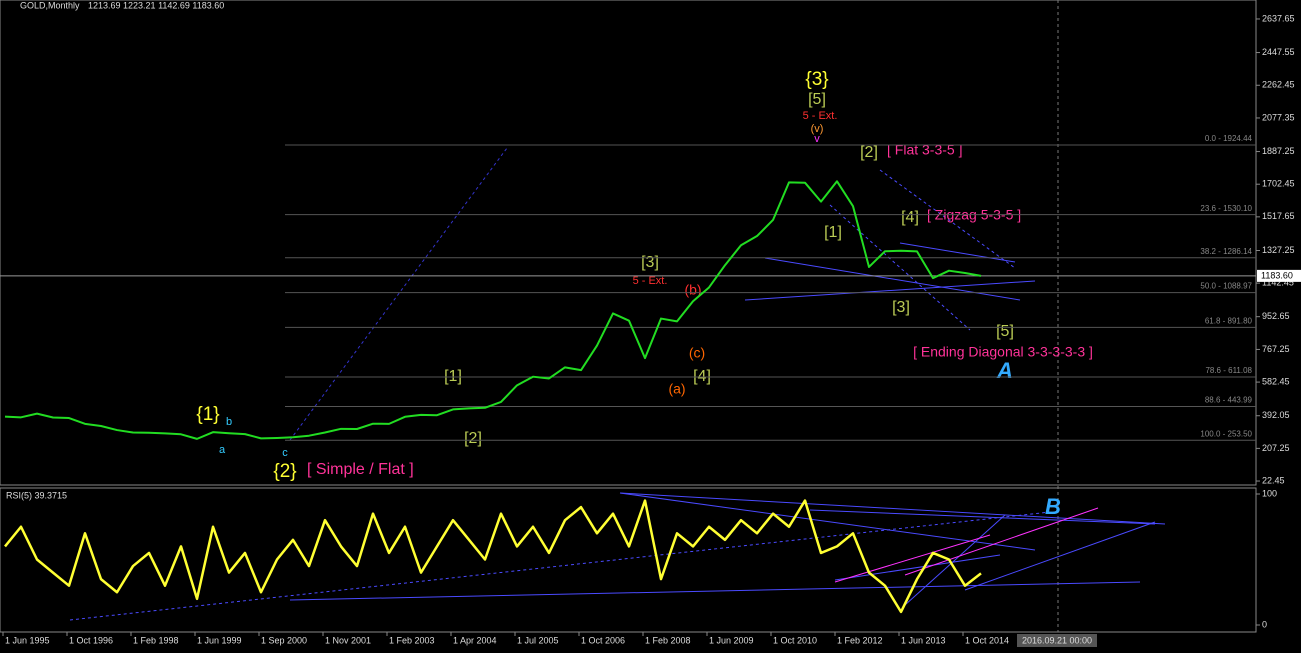 This screenshot has width=1301, height=653. Describe the element at coordinates (697, 353) in the screenshot. I see `wave-label: (c)` at that location.